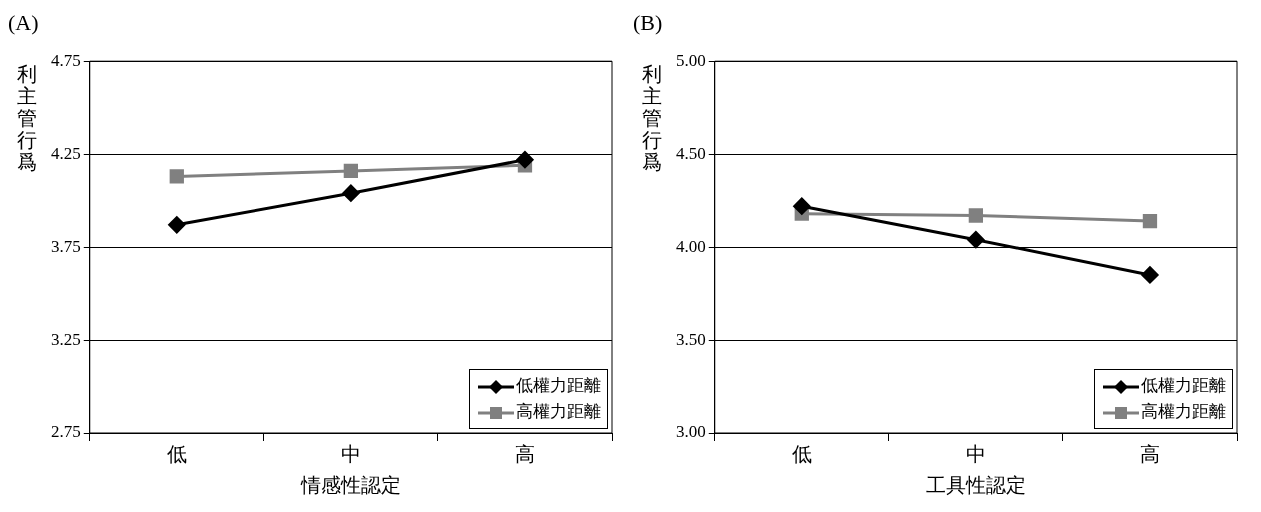 Image resolution: width=1261 pixels, height=512 pixels. What do you see at coordinates (66, 339) in the screenshot?
I see `y-tick-label: 3.25` at bounding box center [66, 339].